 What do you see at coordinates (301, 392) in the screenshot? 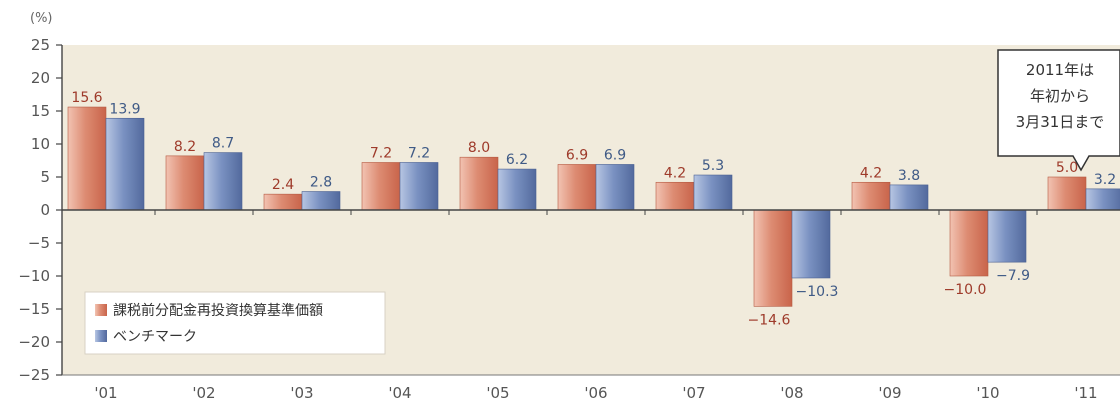
I see `x-tick-label: '03` at bounding box center [301, 392].